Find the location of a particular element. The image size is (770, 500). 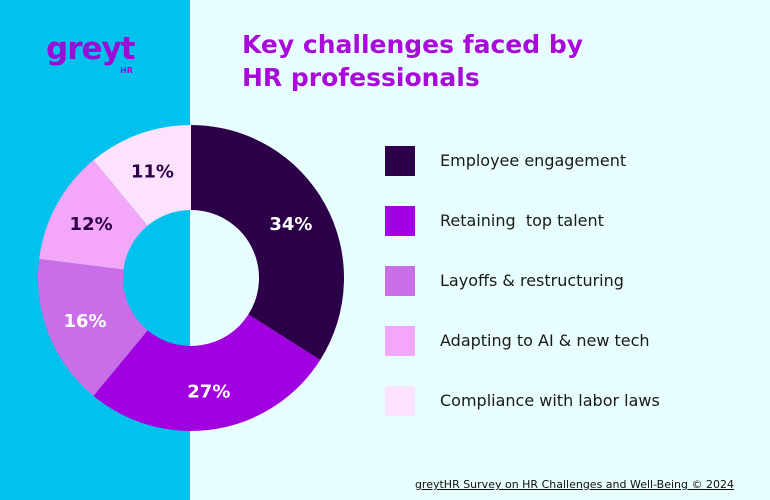

legend-label: Retaining top talent is located at coordinates (522, 220).